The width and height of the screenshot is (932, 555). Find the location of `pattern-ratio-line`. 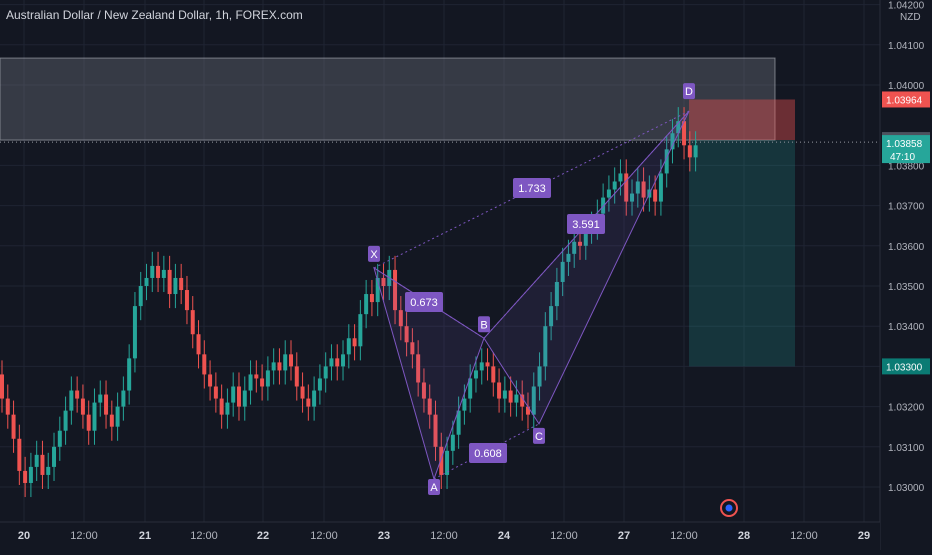

pattern-ratio-line is located at coordinates (586, 224).